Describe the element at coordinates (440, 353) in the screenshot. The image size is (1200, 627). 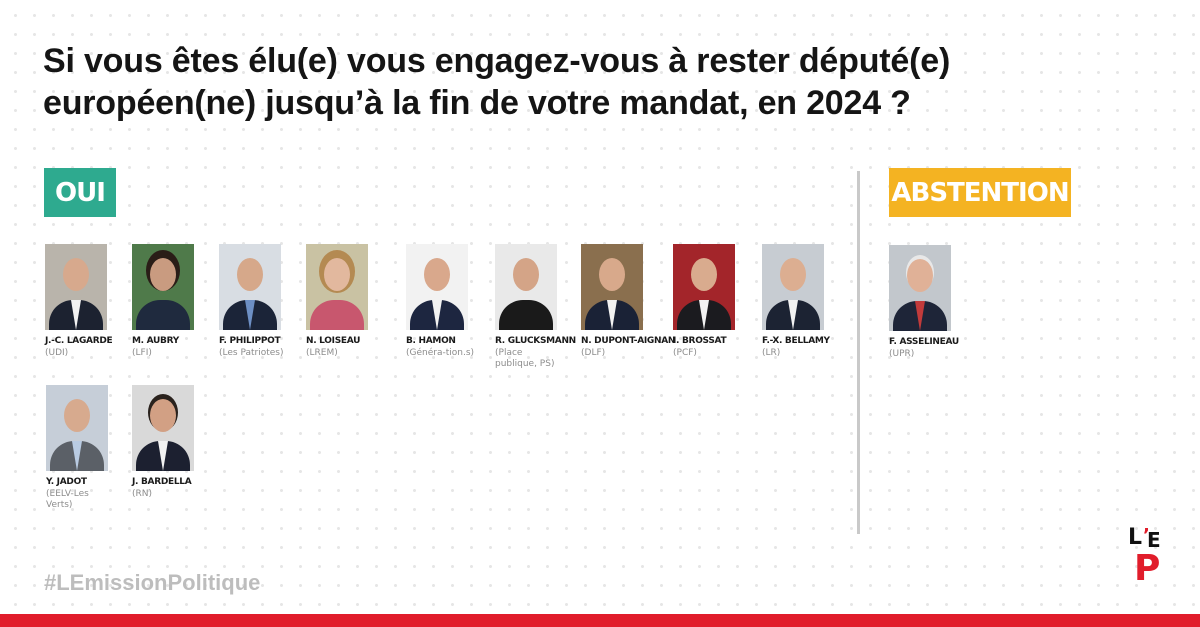
I see `candidate-party: (Généra-tion.s)` at that location.